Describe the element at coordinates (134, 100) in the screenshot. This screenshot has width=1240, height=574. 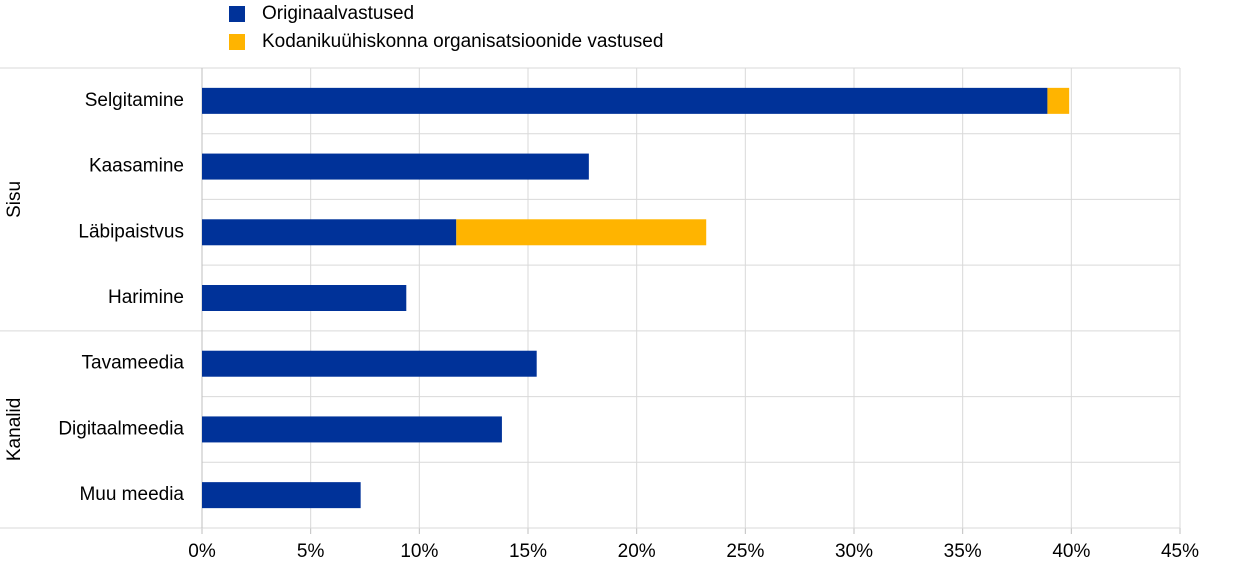
I see `y-tick-label: Selgitamine` at that location.